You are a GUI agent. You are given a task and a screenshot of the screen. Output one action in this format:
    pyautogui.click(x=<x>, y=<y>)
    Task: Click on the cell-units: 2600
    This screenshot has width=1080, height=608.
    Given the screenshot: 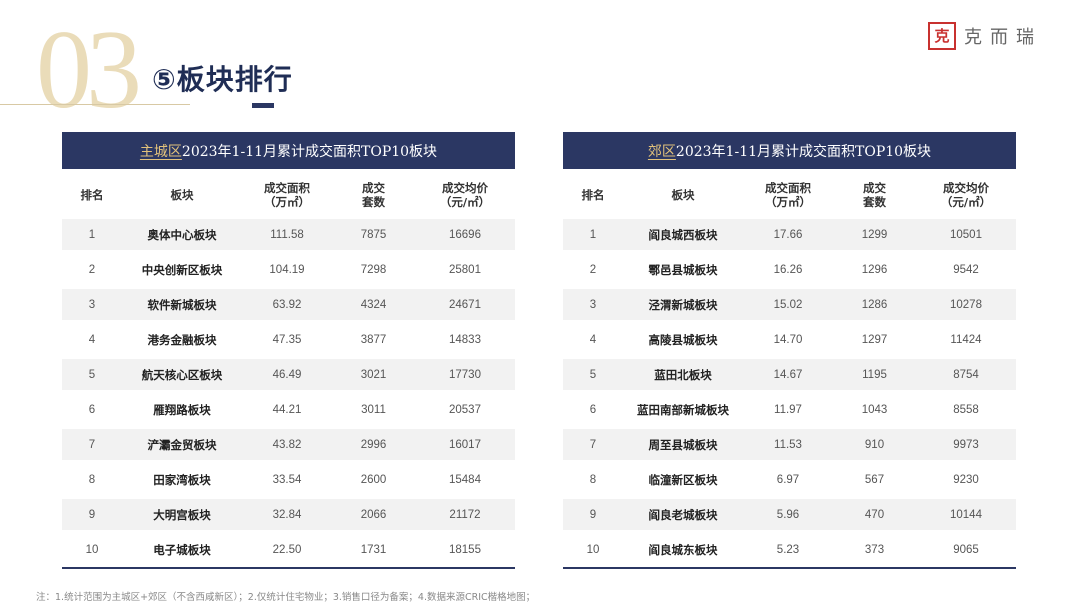 What is the action you would take?
    pyautogui.click(x=373, y=479)
    